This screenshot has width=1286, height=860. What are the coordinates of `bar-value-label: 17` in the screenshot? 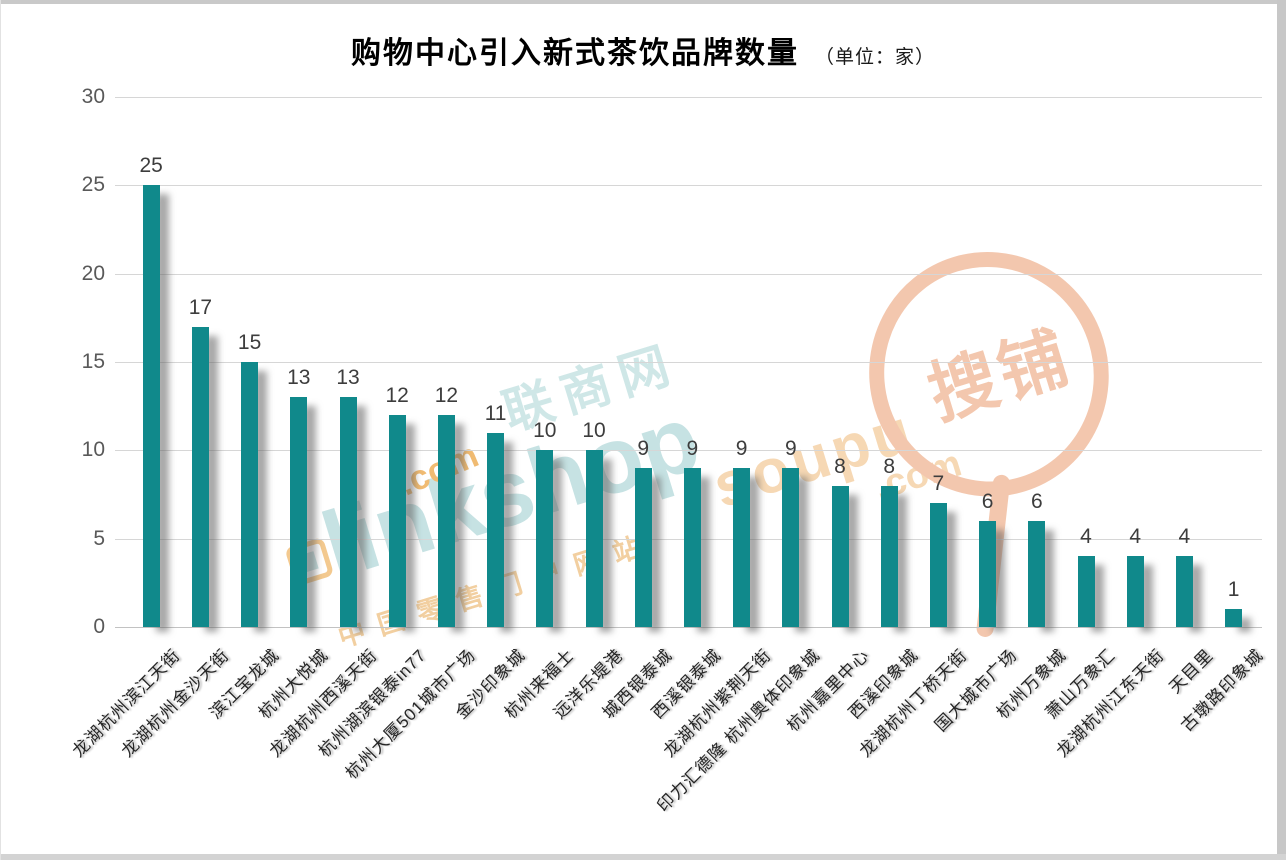 It's located at (200, 307).